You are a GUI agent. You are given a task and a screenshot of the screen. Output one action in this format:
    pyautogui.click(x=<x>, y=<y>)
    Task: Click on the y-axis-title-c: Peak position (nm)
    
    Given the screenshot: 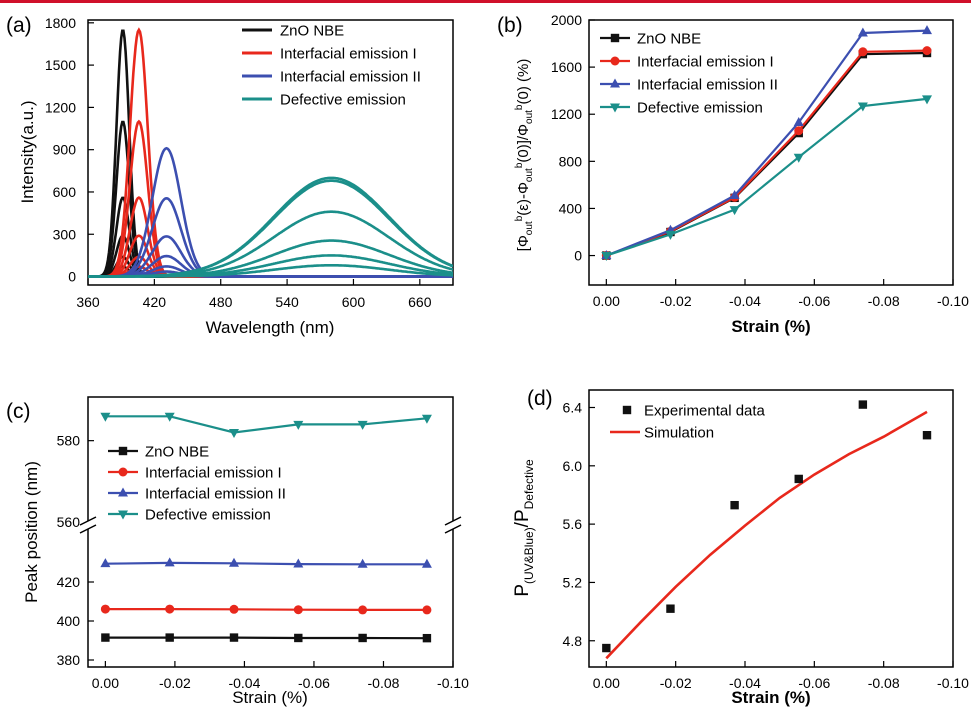 What is the action you would take?
    pyautogui.click(x=31, y=532)
    